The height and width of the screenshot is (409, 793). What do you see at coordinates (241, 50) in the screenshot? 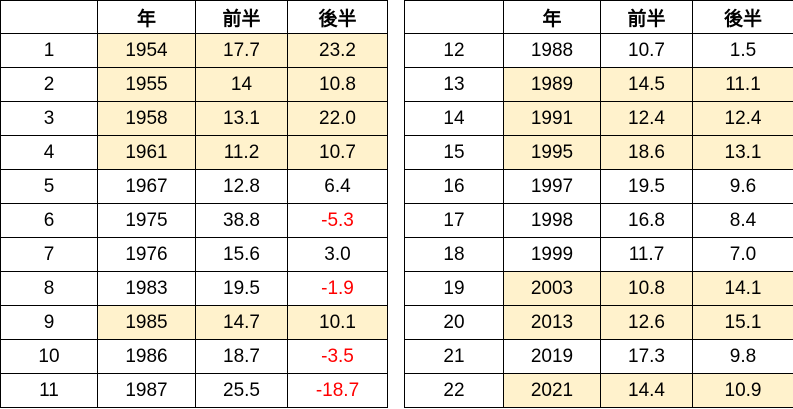
I see `value-cell: 17.7` at bounding box center [241, 50].